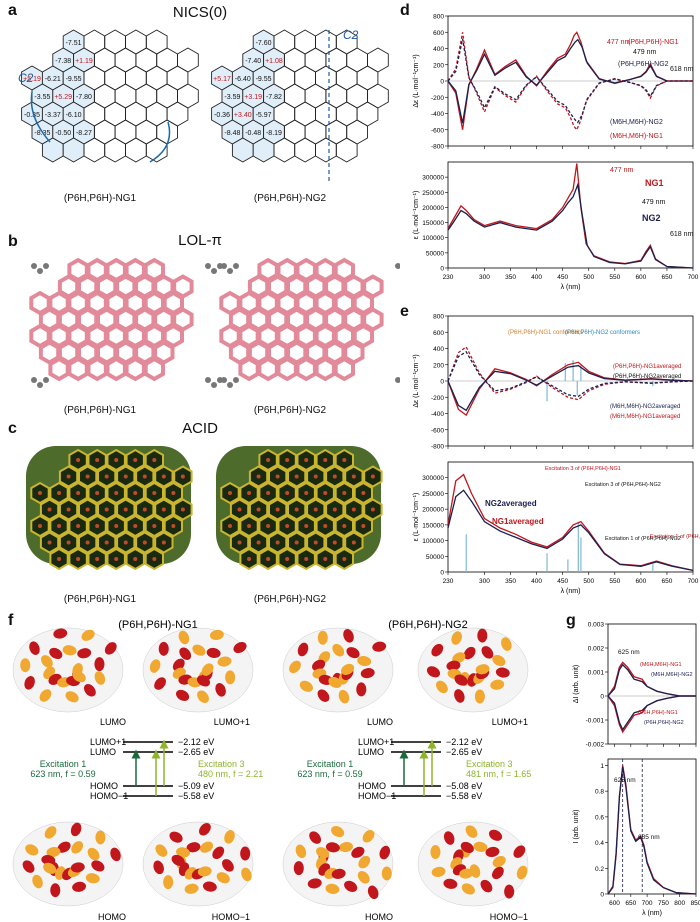  What do you see at coordinates (427, 625) in the screenshot?
I see `f-ng2-title: (P6H,P6H)-NG2` at bounding box center [427, 625].